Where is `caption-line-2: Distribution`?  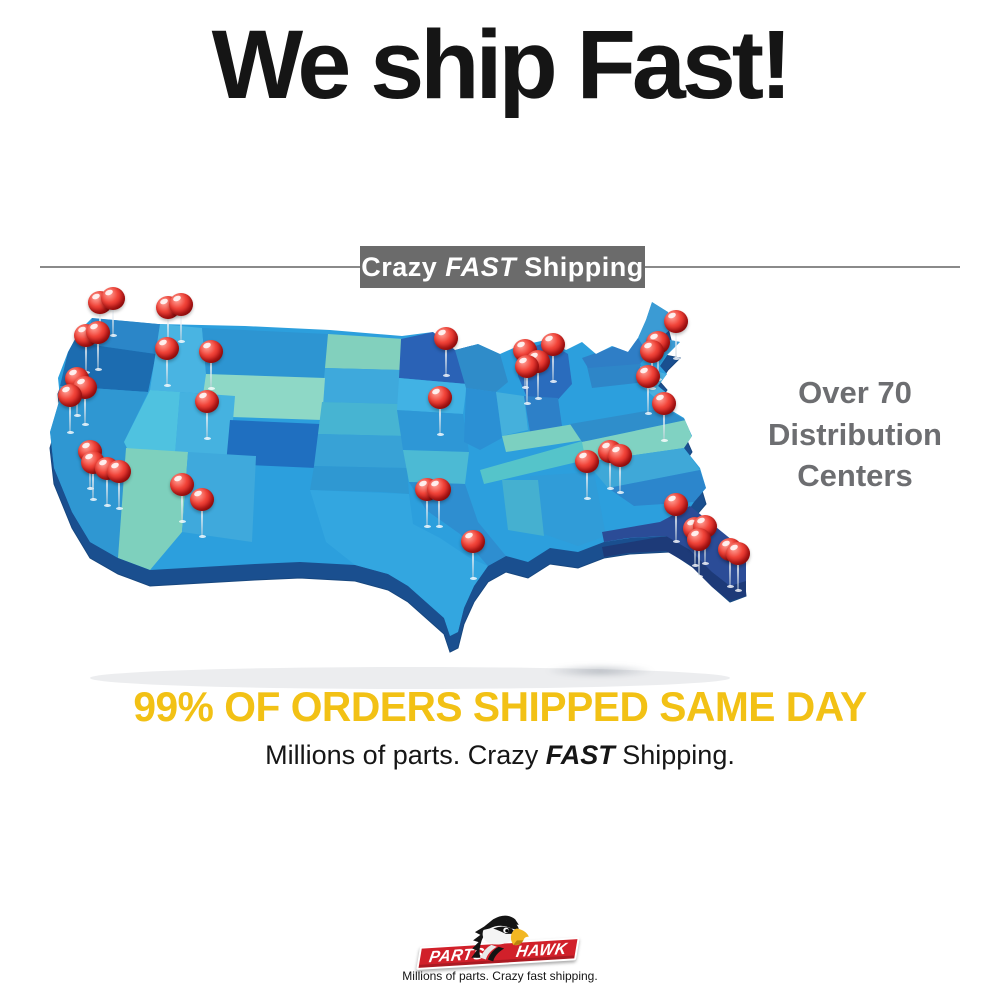
caption-line-2: Distribution is located at coordinates (855, 434).